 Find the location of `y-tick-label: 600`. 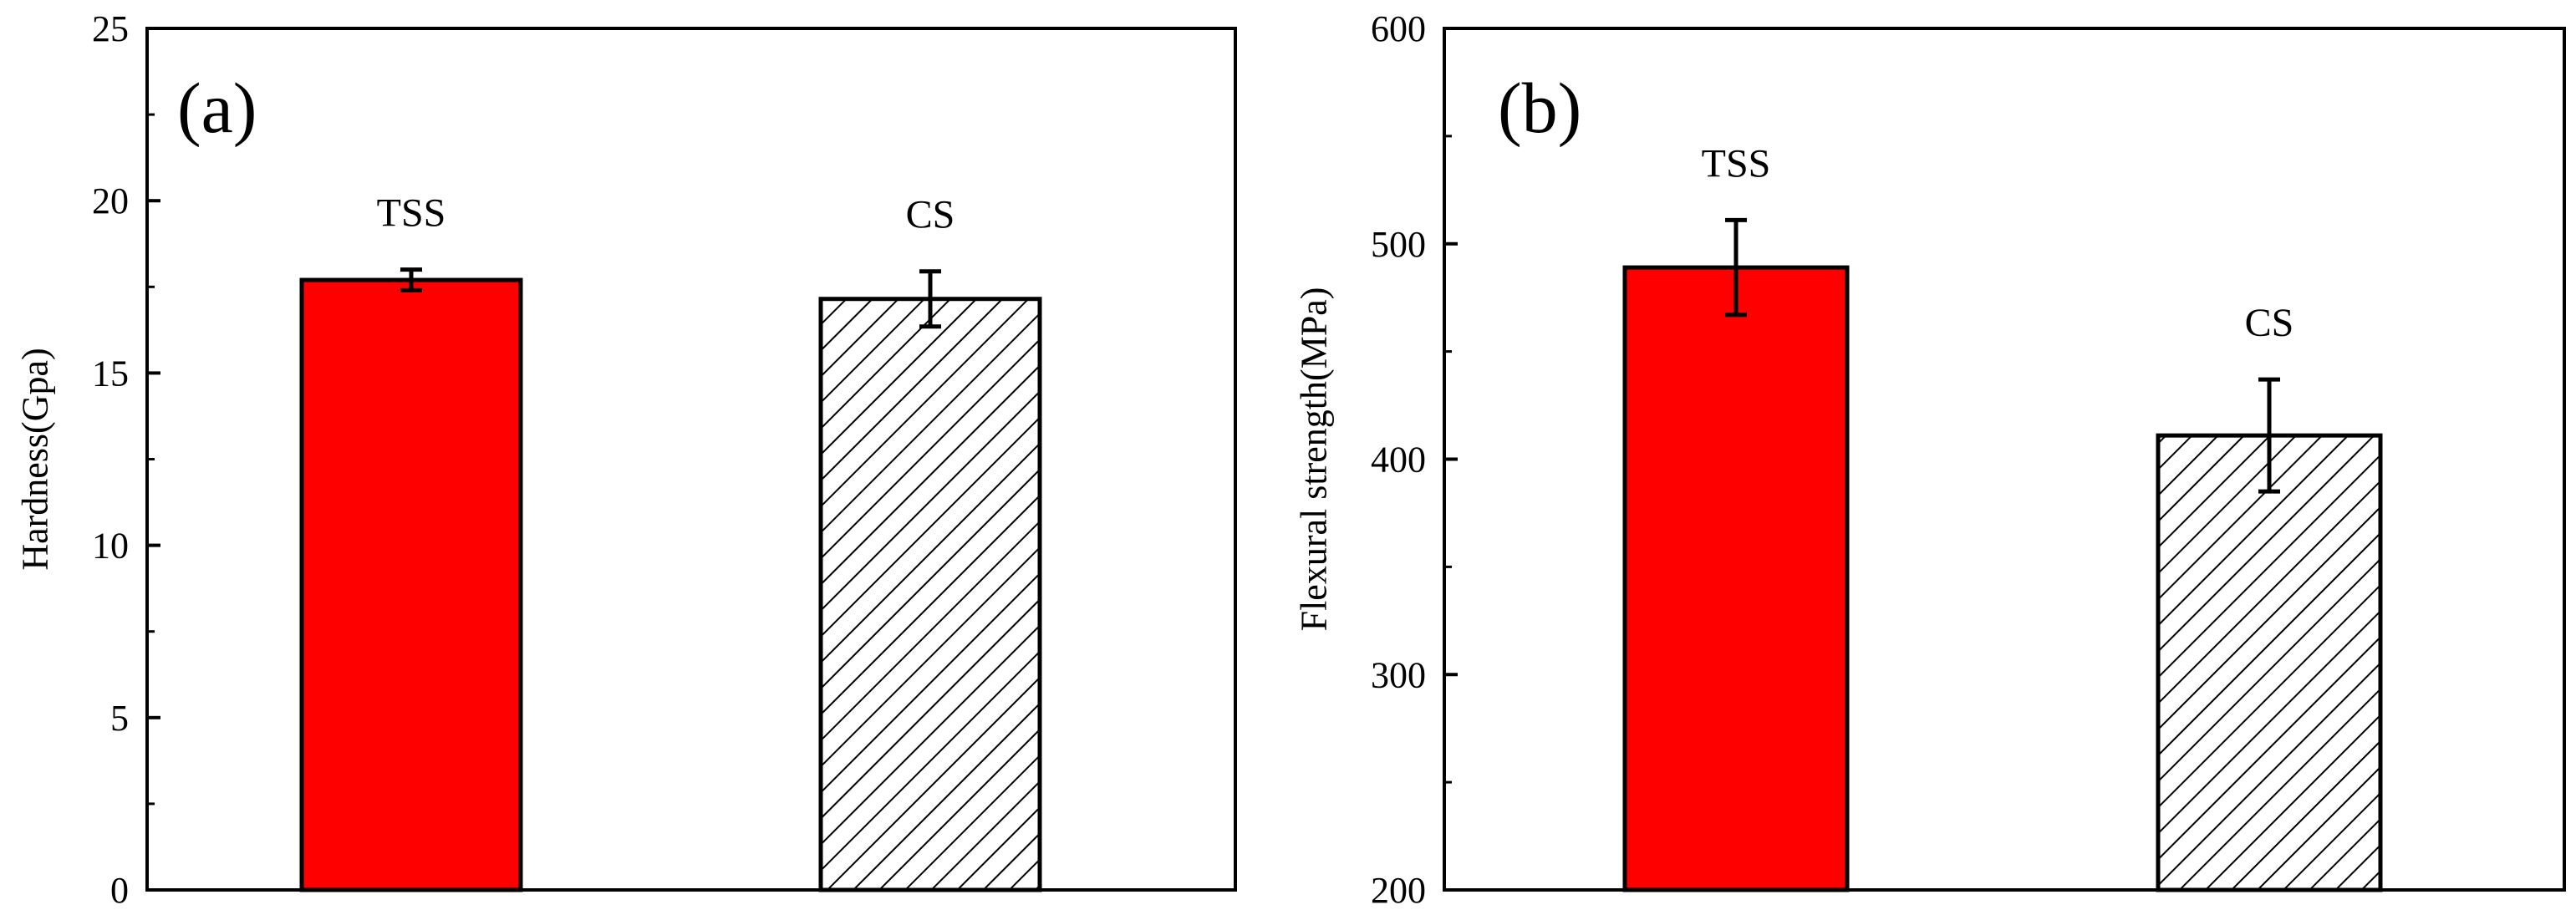

y-tick-label: 600 is located at coordinates (1398, 28).